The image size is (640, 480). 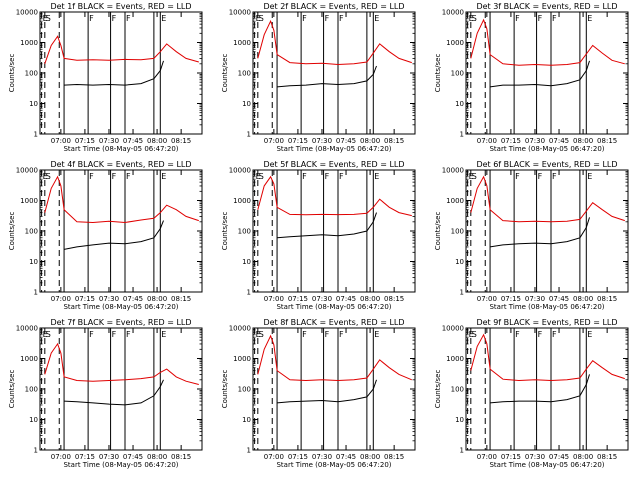 I want to click on chart-title: Det 2f BLACK = Events, RED = LLD, so click(x=333, y=6).